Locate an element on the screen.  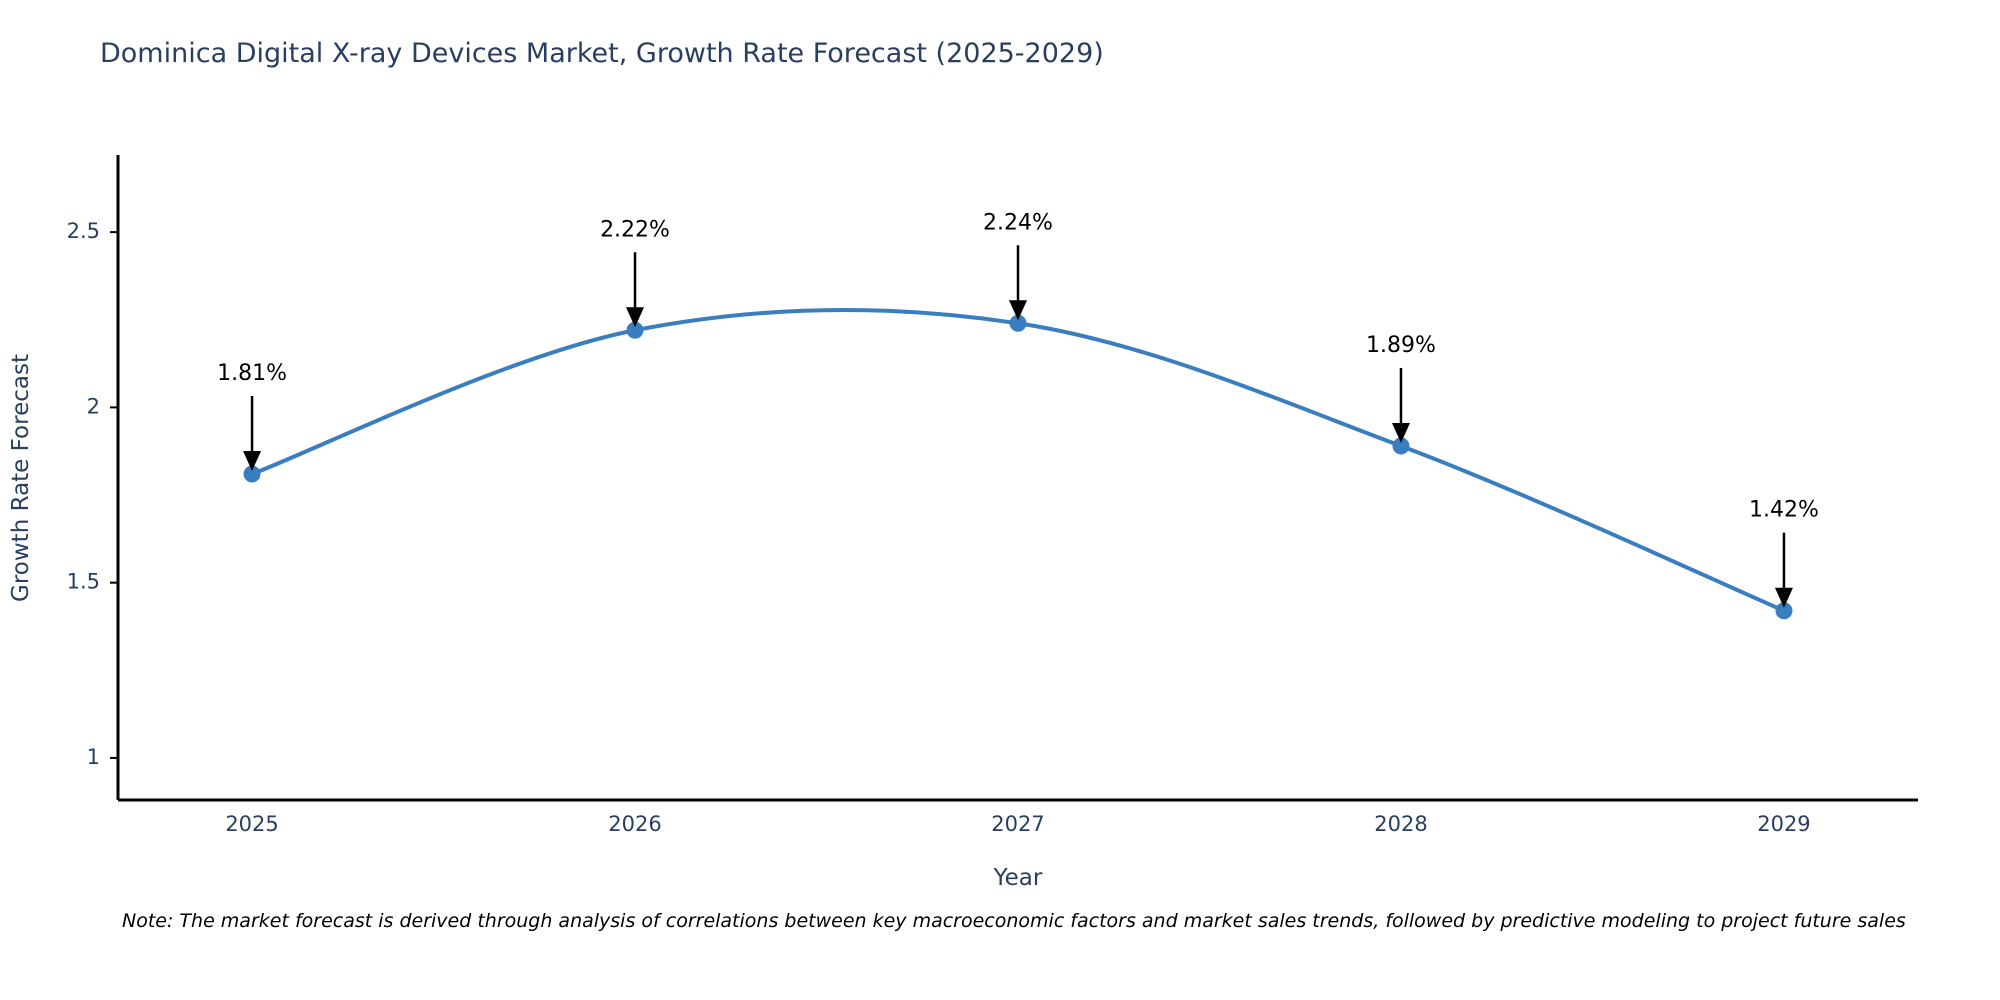
data-point-label: 1.89% is located at coordinates (1401, 345).